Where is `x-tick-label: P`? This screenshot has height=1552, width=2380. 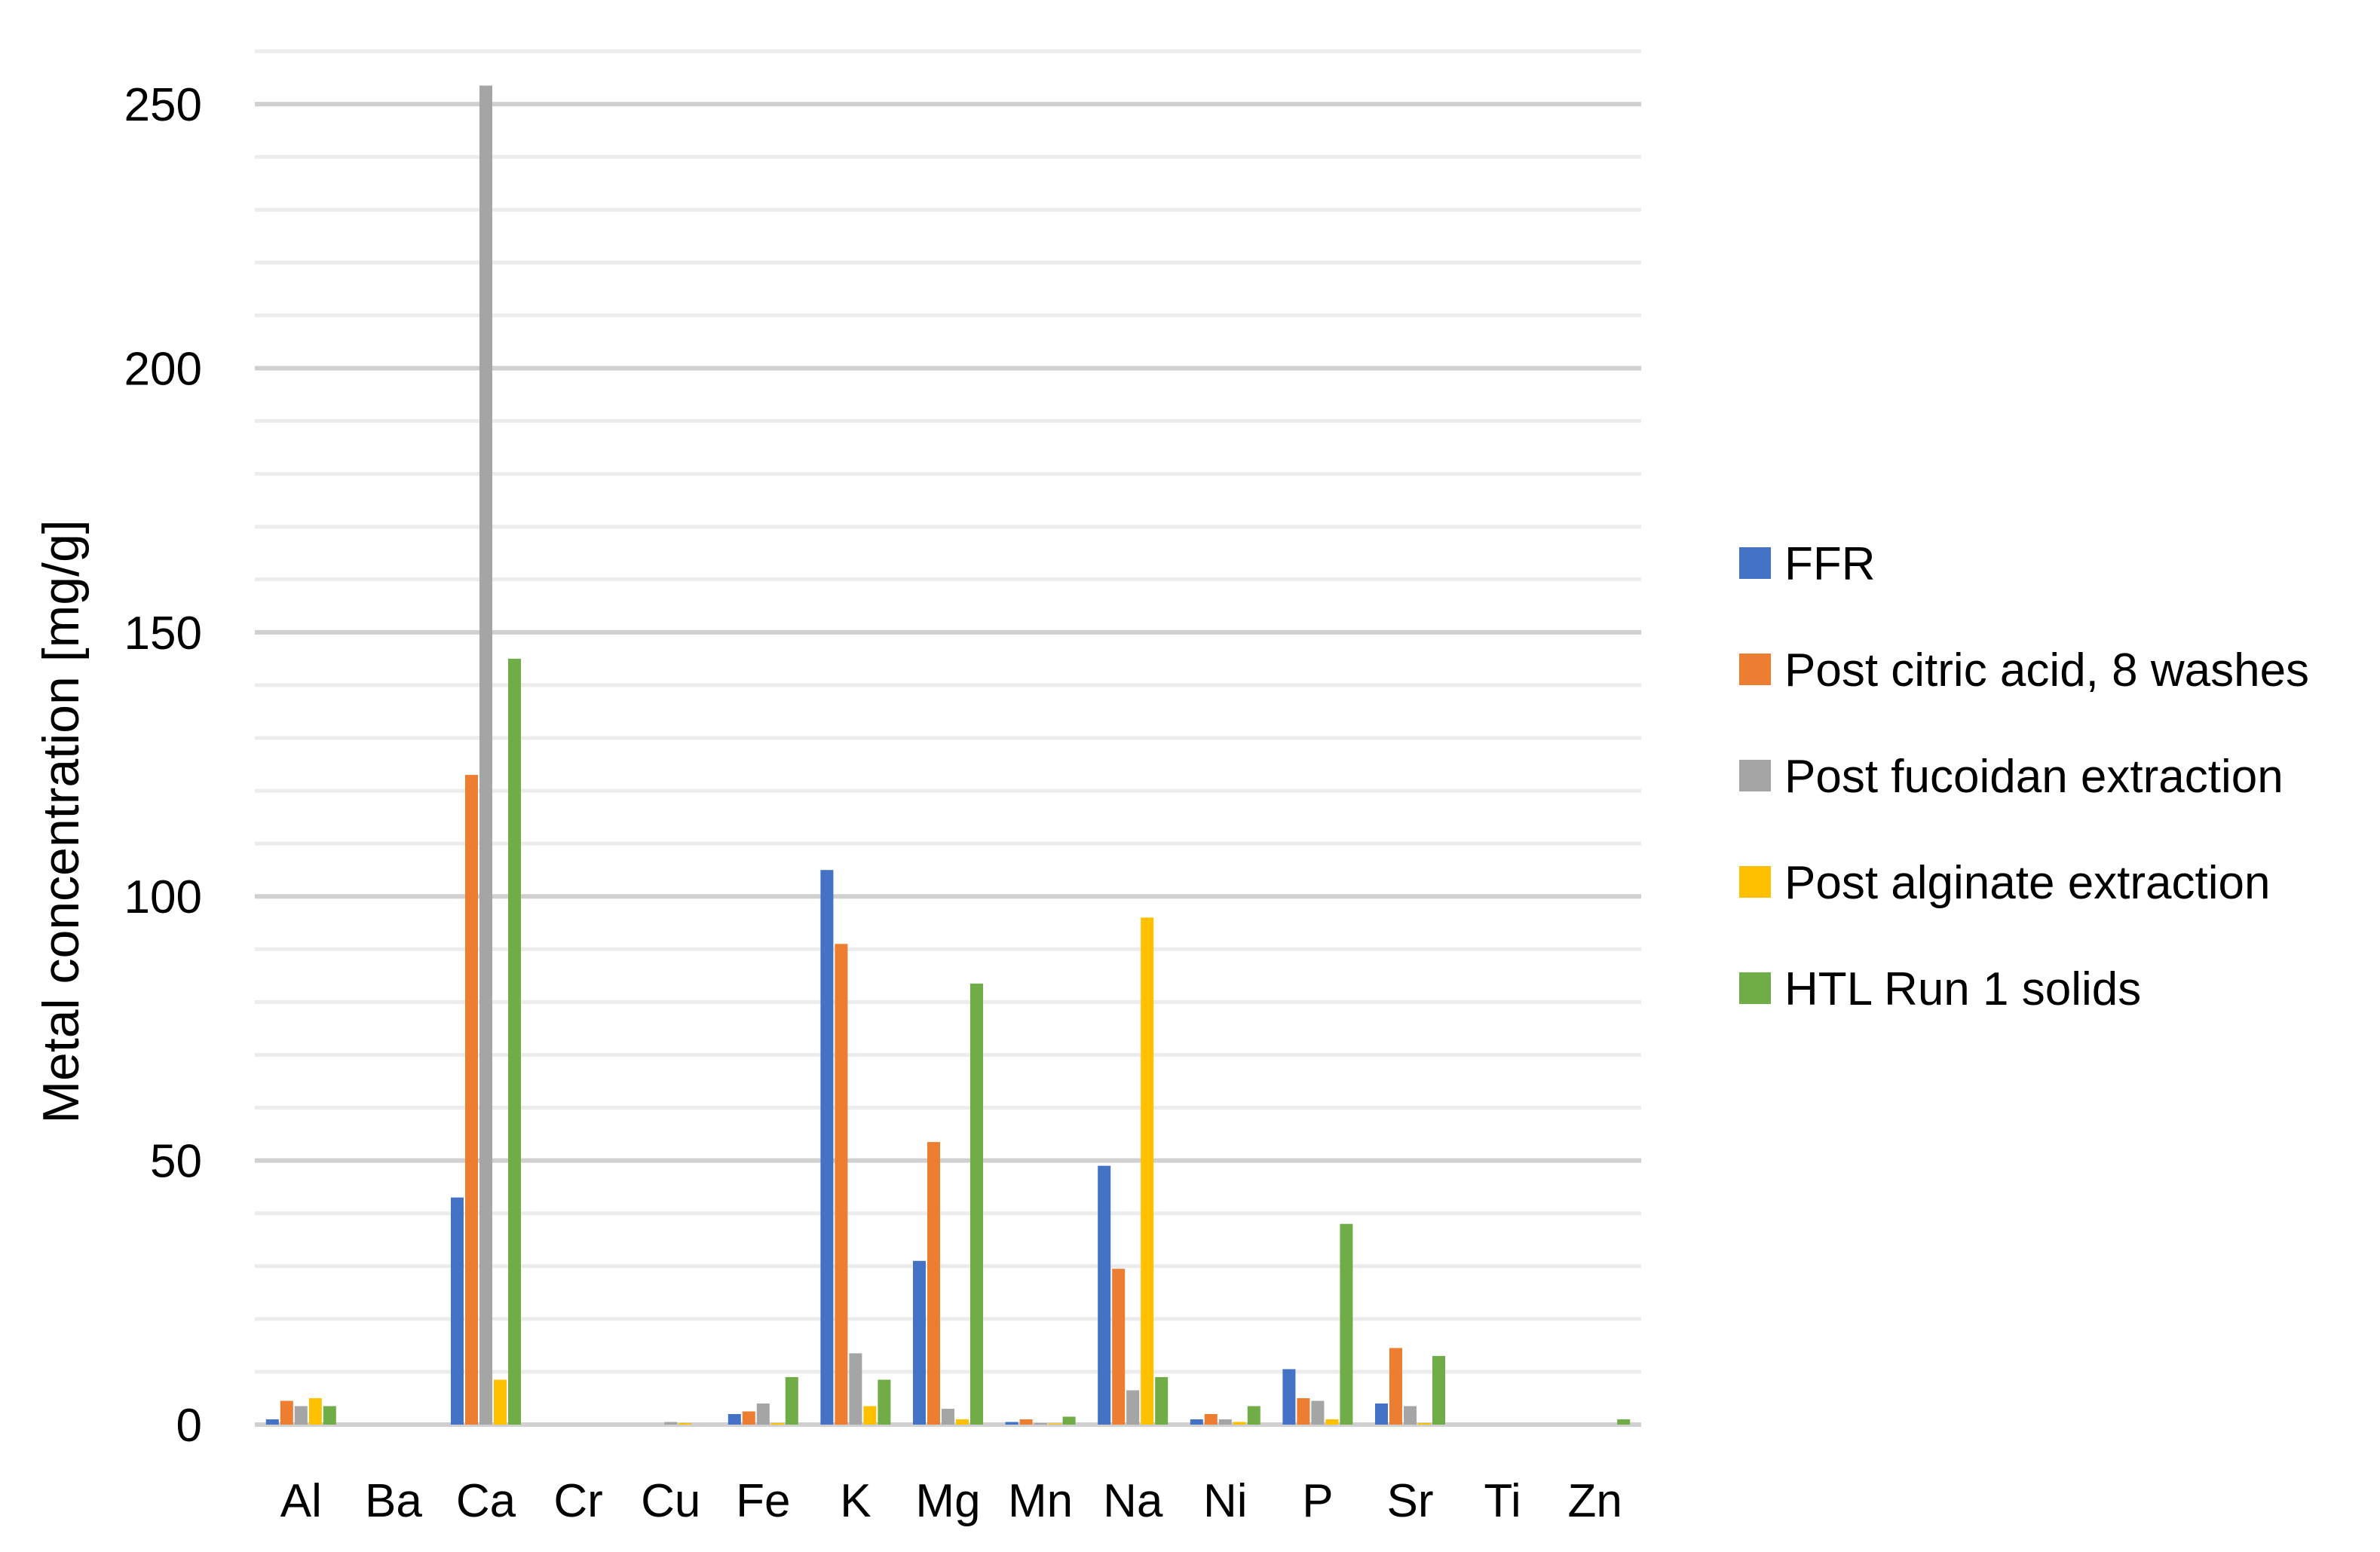
x-tick-label: P is located at coordinates (1317, 1501).